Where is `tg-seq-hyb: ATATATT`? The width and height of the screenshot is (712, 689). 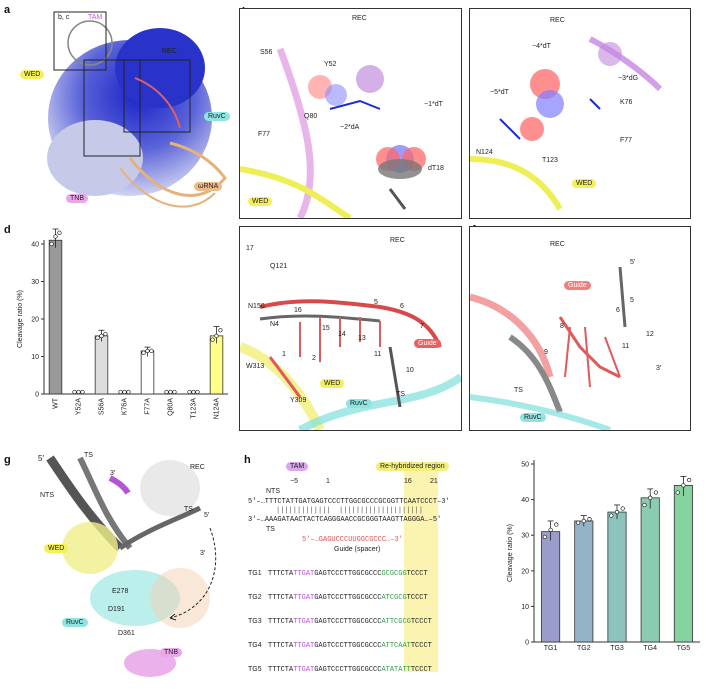 tg-seq-hyb: ATATATT is located at coordinates (396, 670).